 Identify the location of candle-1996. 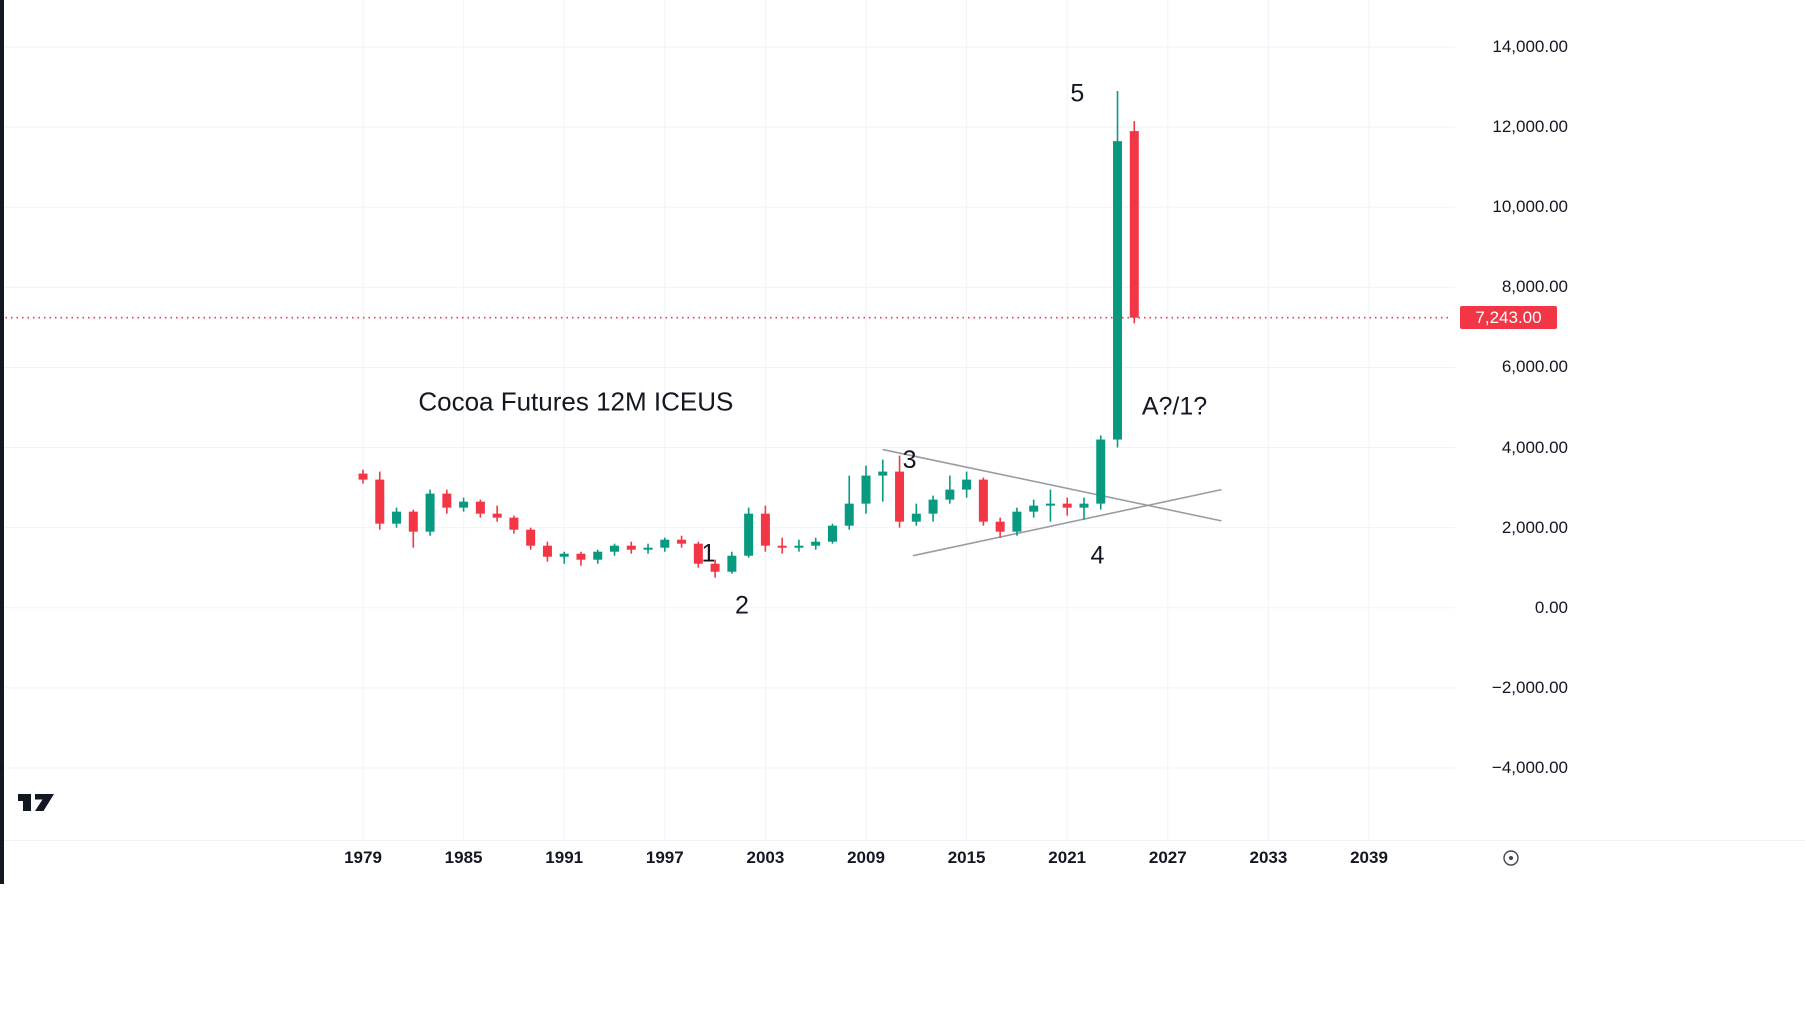
(648, 548).